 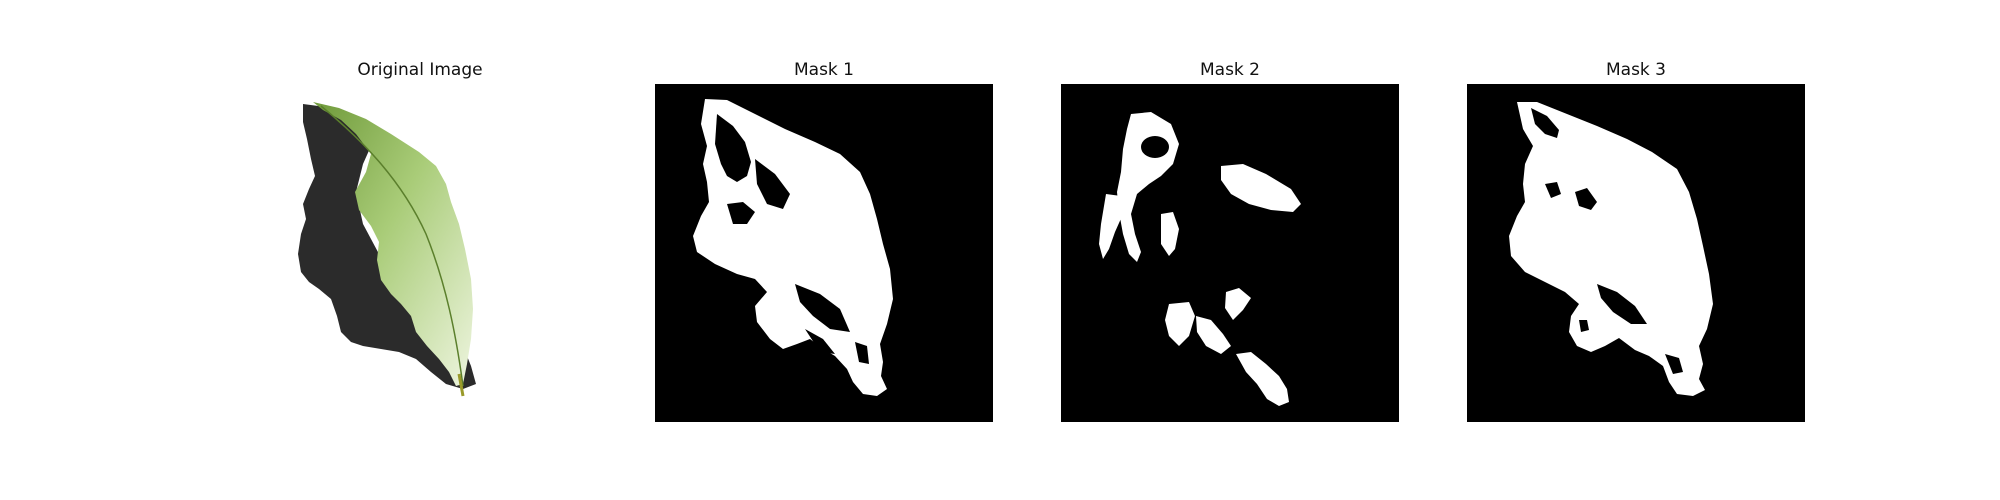 I want to click on mask-2-background, so click(x=1230, y=253).